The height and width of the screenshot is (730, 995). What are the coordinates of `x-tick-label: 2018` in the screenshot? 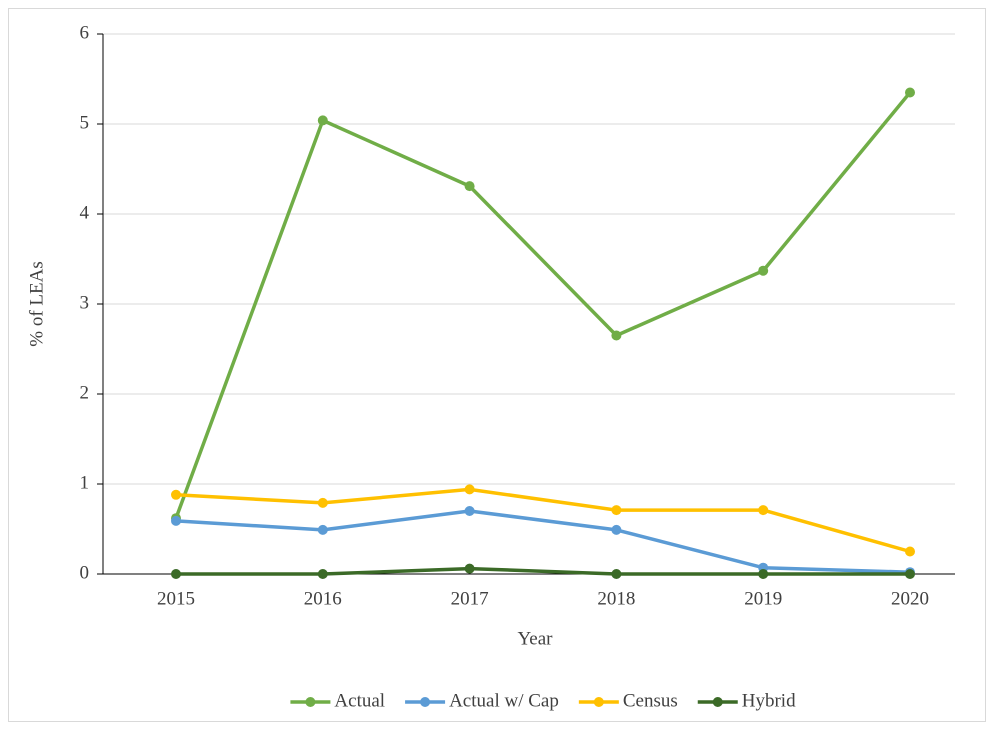 It's located at (616, 598).